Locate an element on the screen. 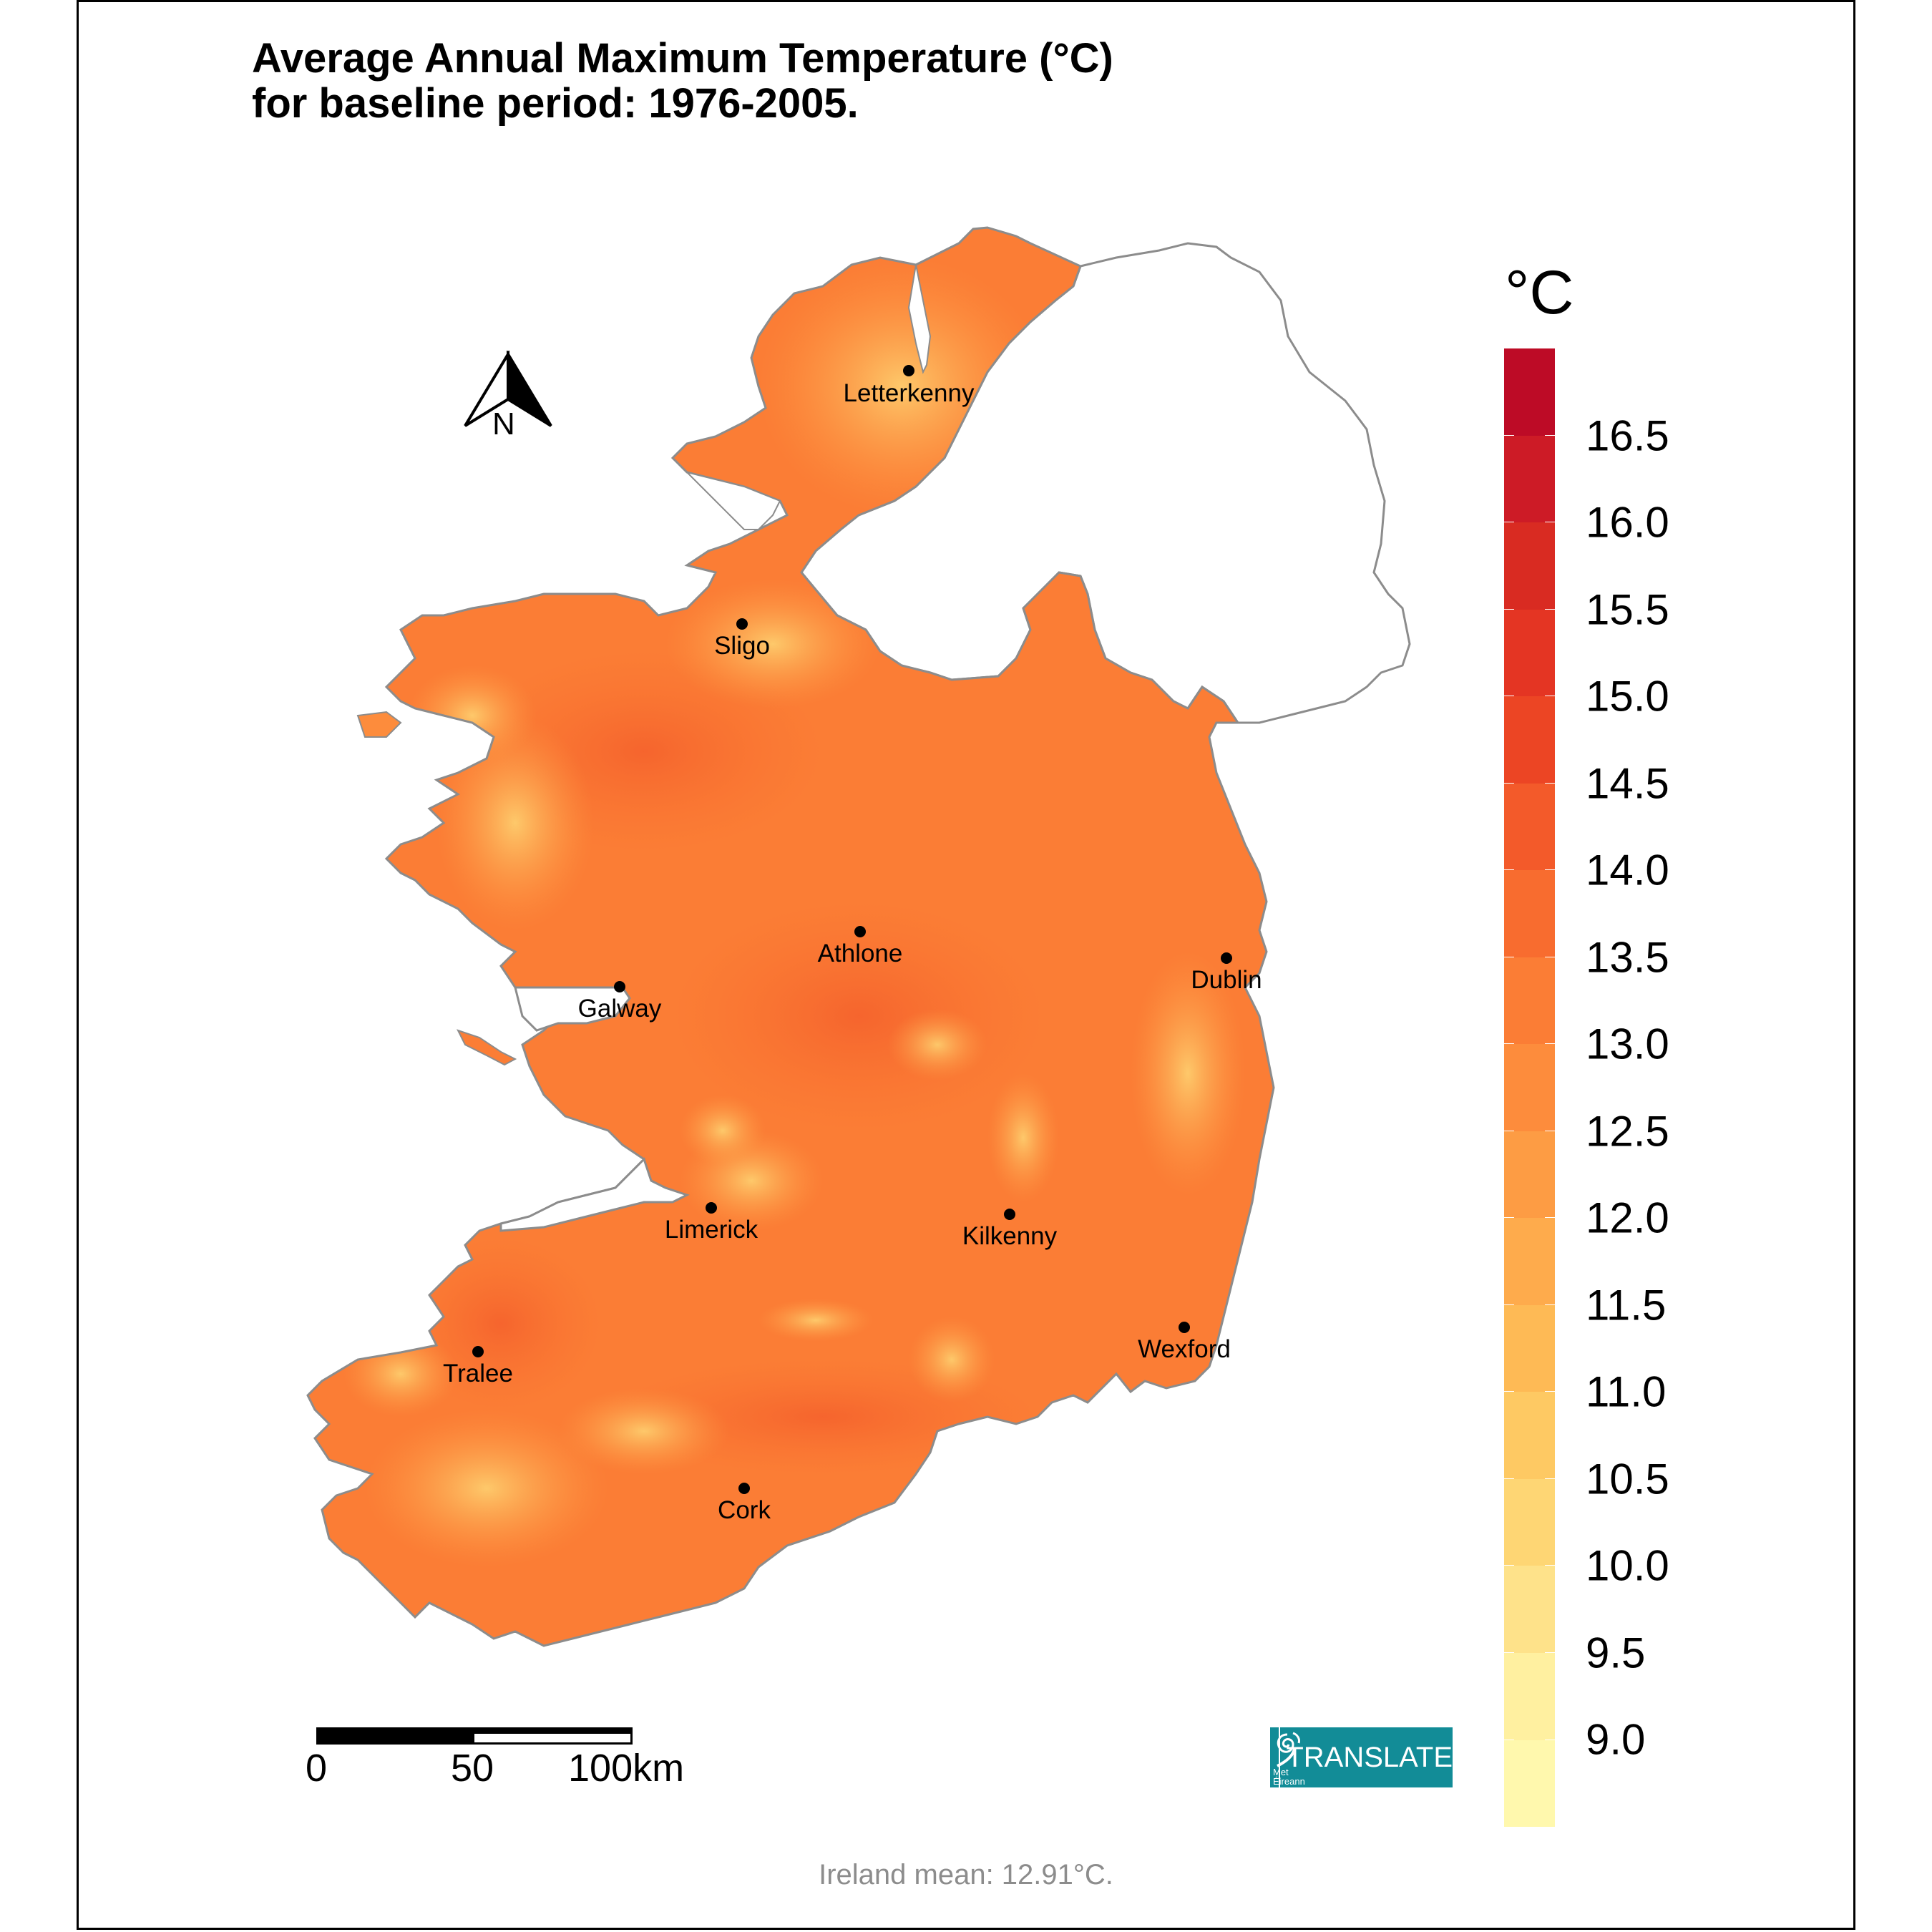  north-label: N is located at coordinates (503, 423).